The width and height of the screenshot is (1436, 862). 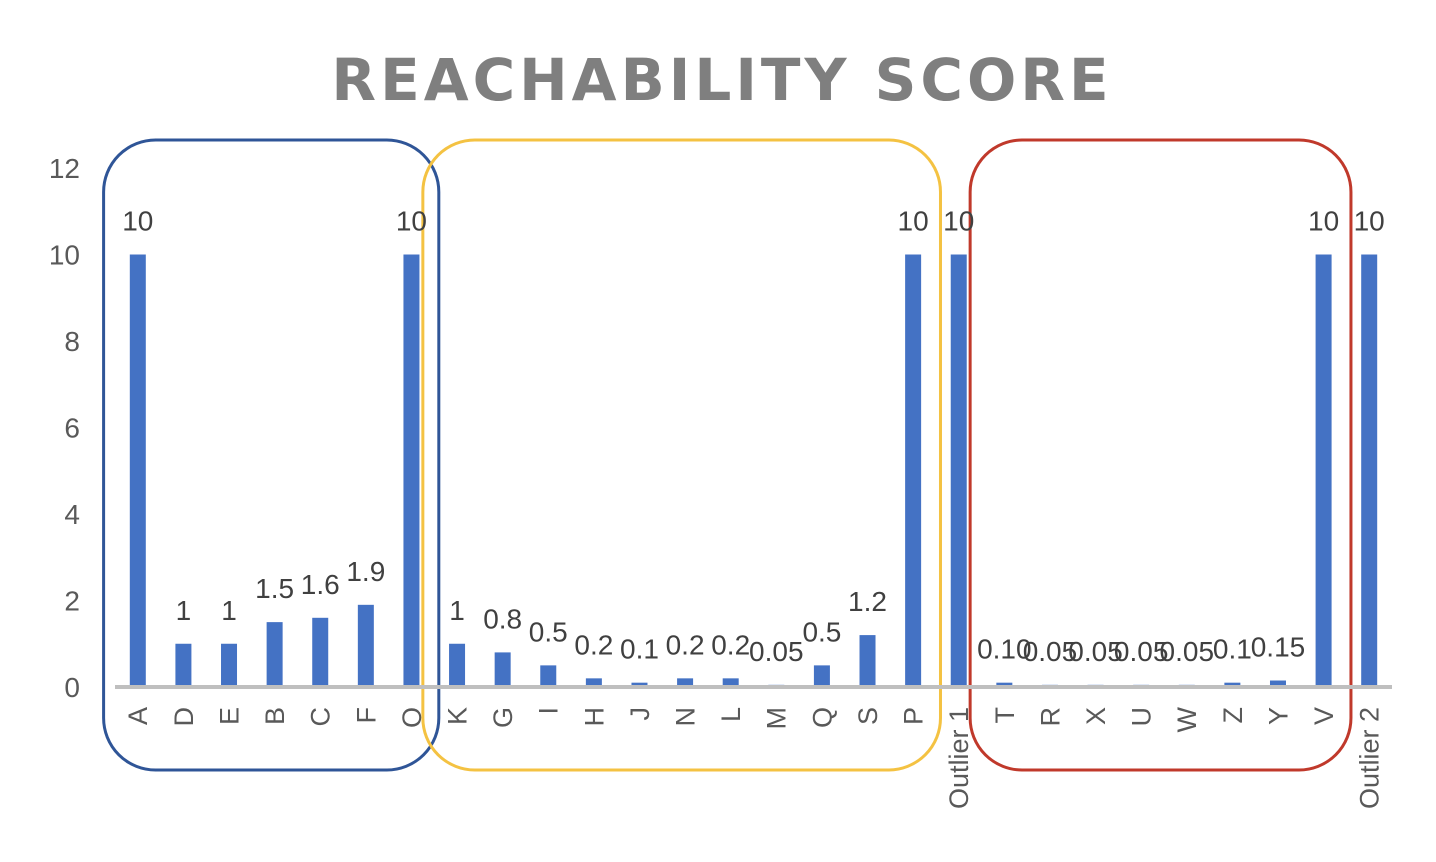 I want to click on x-tick-label: Z, so click(x=1233, y=715).